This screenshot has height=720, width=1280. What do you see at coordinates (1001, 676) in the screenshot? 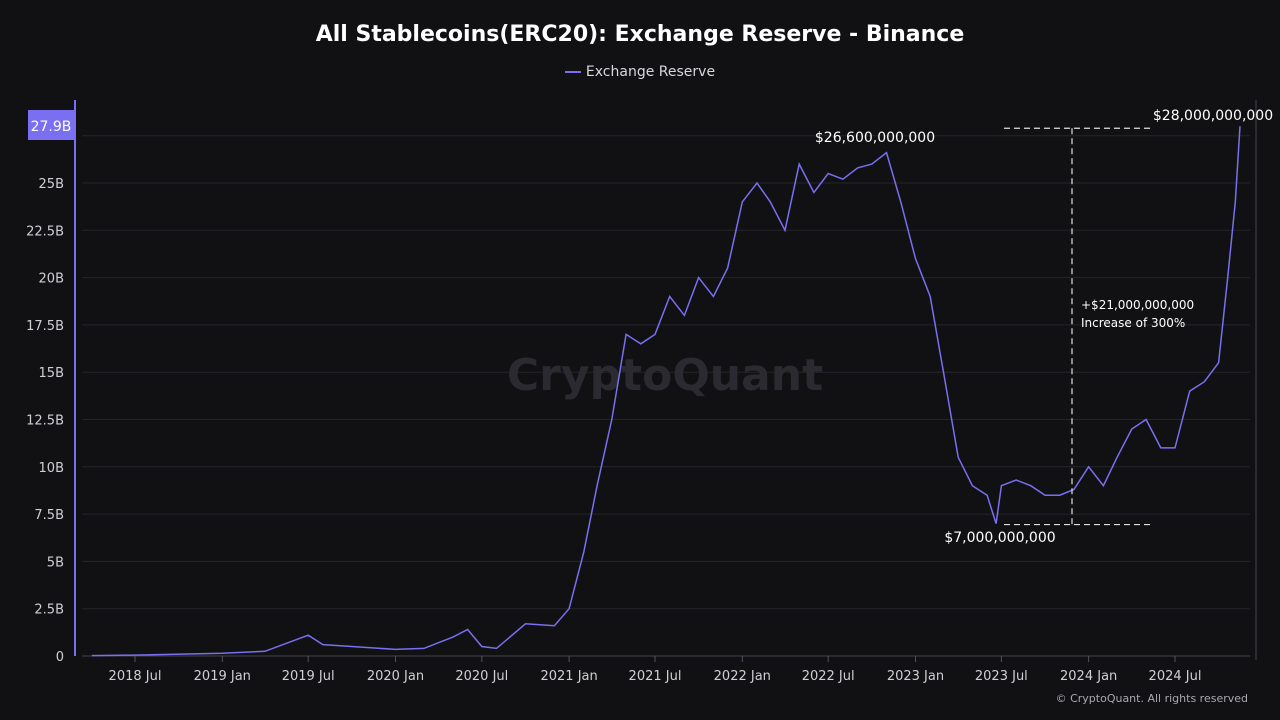
I see `x-tick-label: 2023 Jul` at bounding box center [1001, 676].